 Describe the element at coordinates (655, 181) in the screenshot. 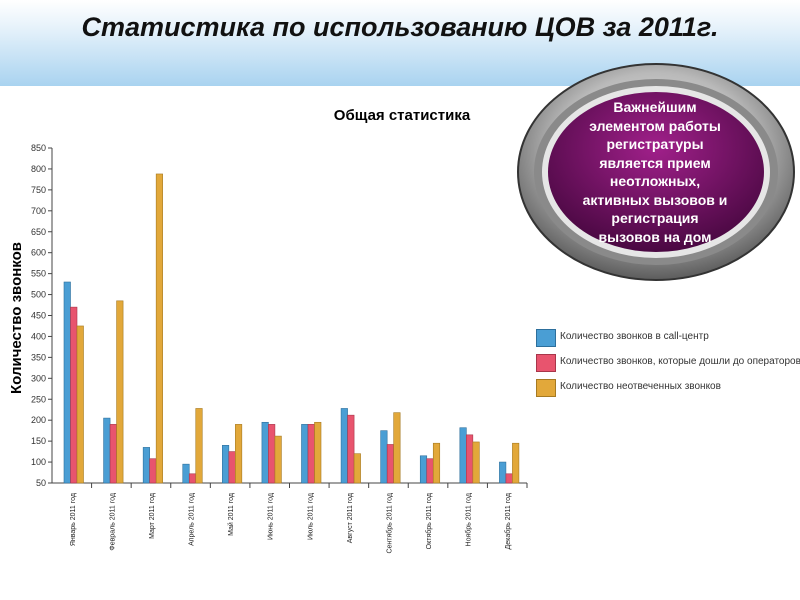

I see `badge-line: неотложных,` at that location.